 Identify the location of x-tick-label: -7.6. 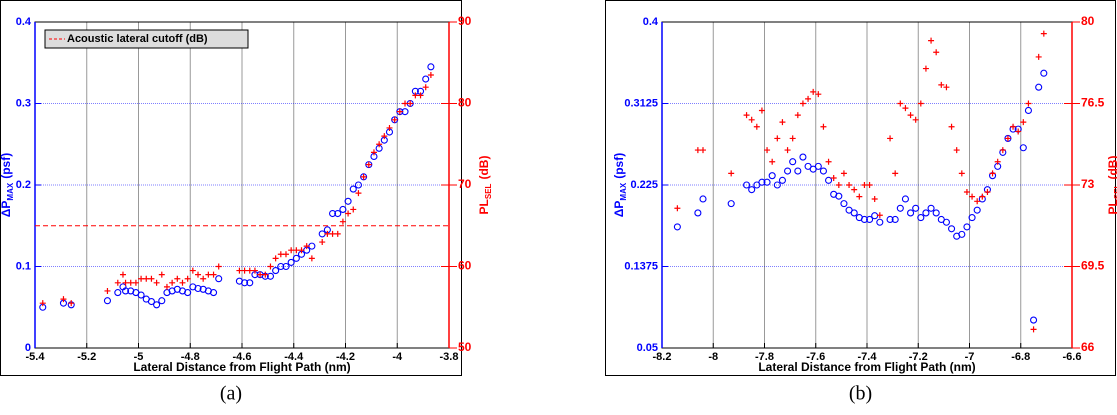
(815, 357).